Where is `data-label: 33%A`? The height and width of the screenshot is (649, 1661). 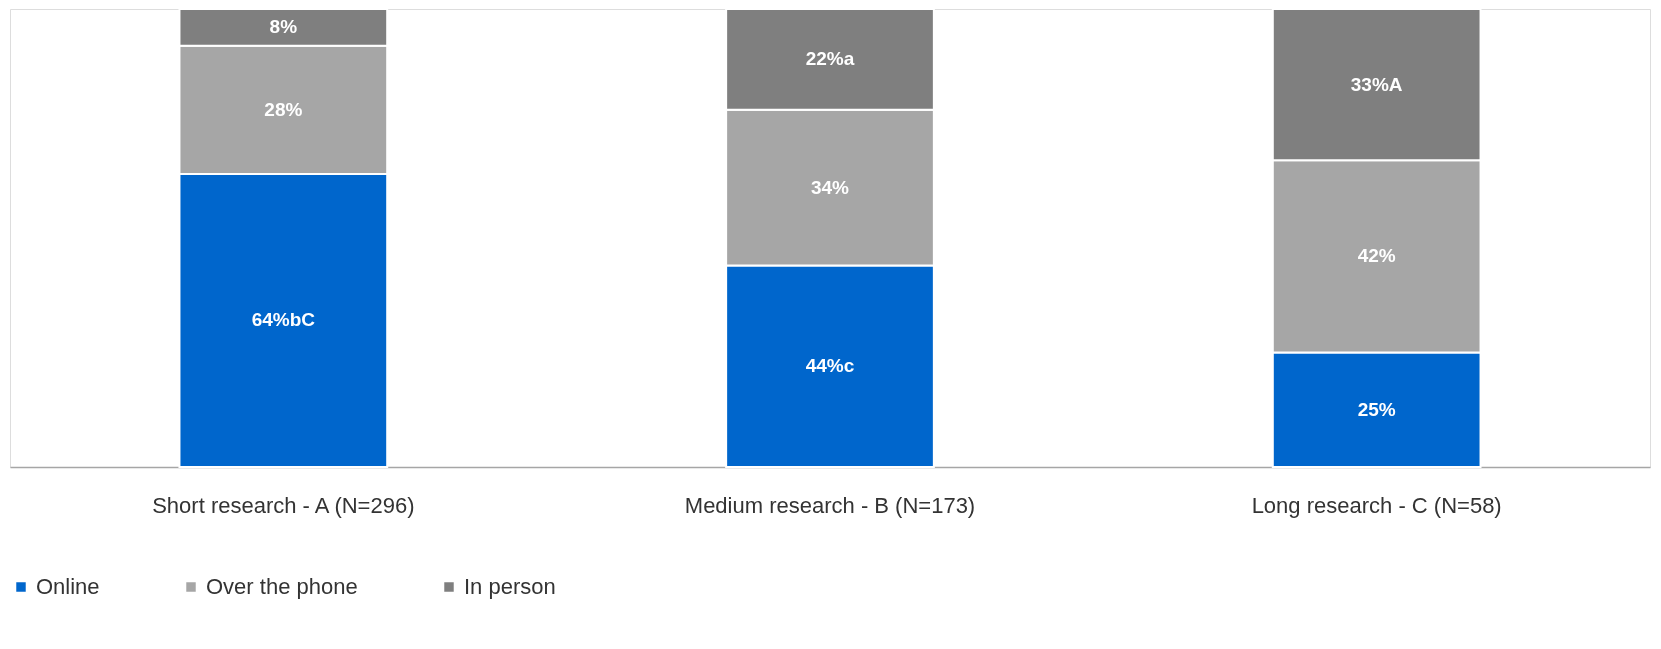
data-label: 33%A is located at coordinates (1376, 84).